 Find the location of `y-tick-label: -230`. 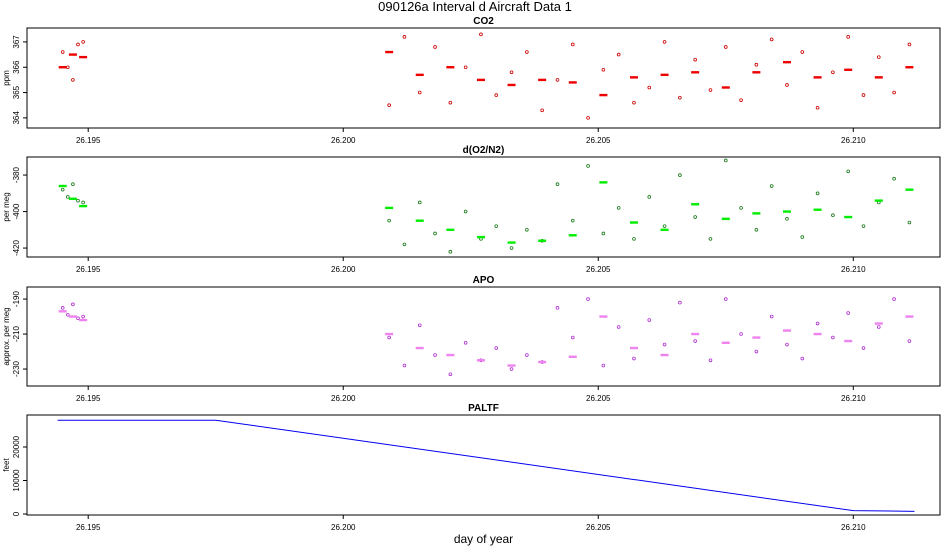

y-tick-label: -230 is located at coordinates (16, 368).